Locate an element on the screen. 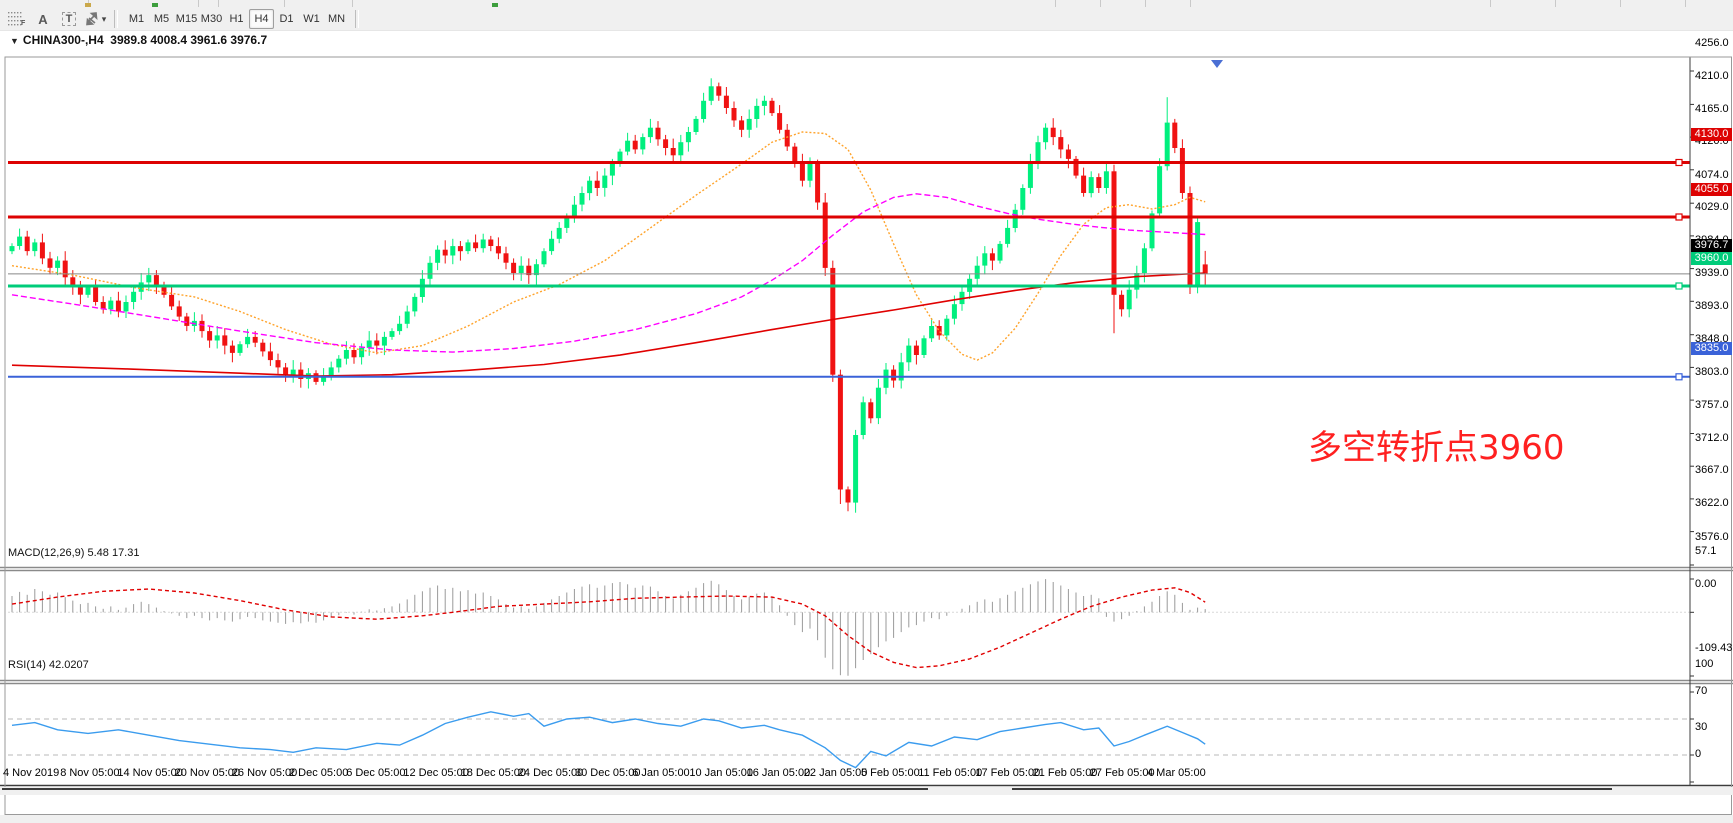 Image resolution: width=1733 pixels, height=823 pixels. macd-histogram is located at coordinates (608, 627).